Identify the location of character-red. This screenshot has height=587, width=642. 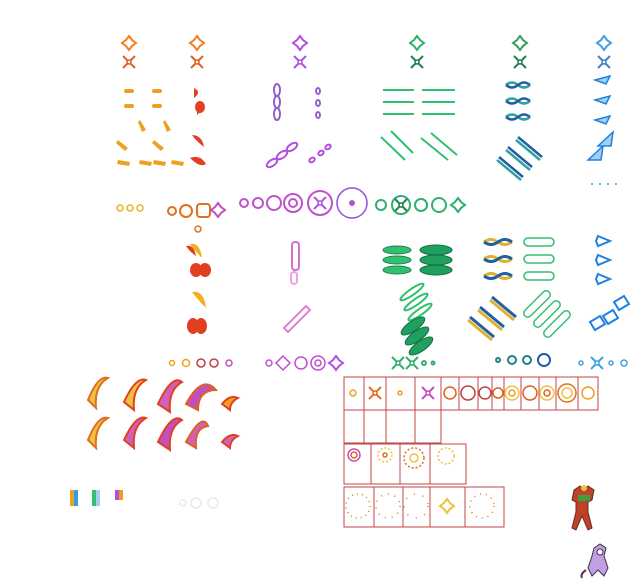
(583, 508).